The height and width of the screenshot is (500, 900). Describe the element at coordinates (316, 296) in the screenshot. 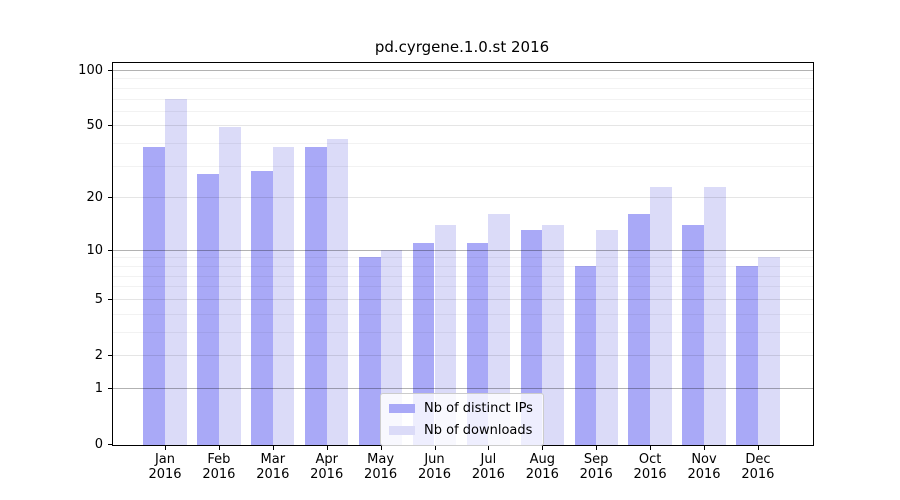

I see `bar-distinct-ips-apr` at that location.